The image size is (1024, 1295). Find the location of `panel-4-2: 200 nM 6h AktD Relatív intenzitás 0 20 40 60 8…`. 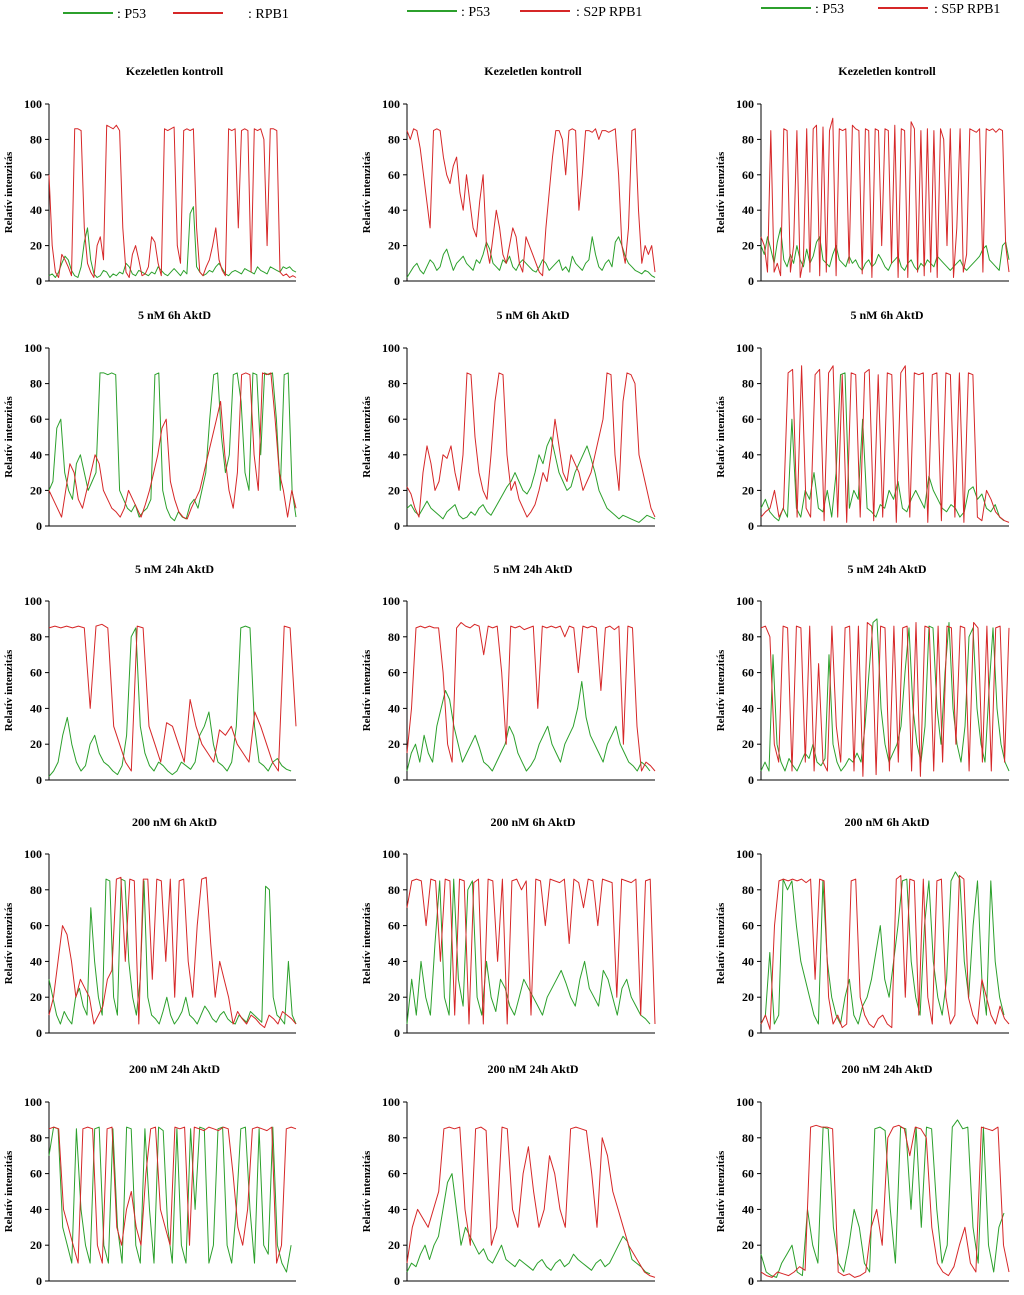

panel-4-2: 200 nM 6h AktD Relatív intenzitás 0 20 40 60 8… is located at coordinates (508, 927).